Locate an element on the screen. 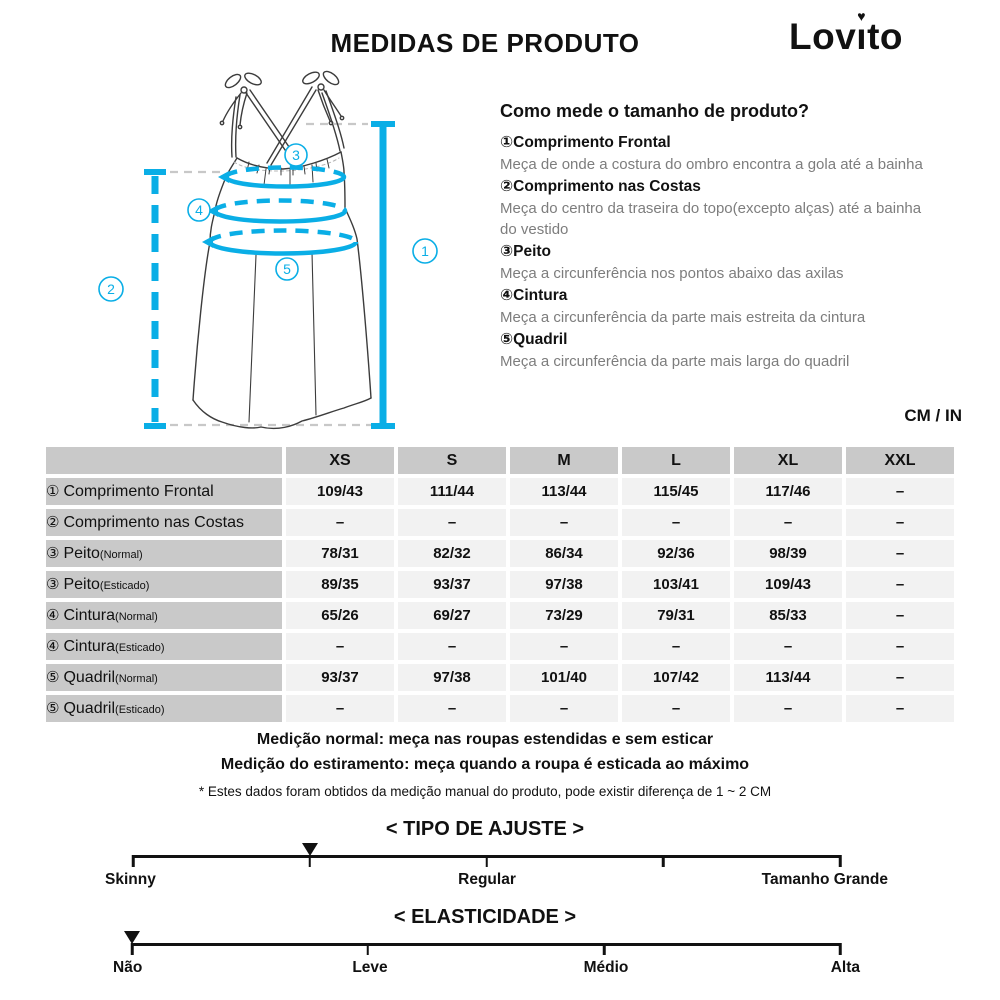 The width and height of the screenshot is (1000, 1000). bow-right is located at coordinates (323, 98).